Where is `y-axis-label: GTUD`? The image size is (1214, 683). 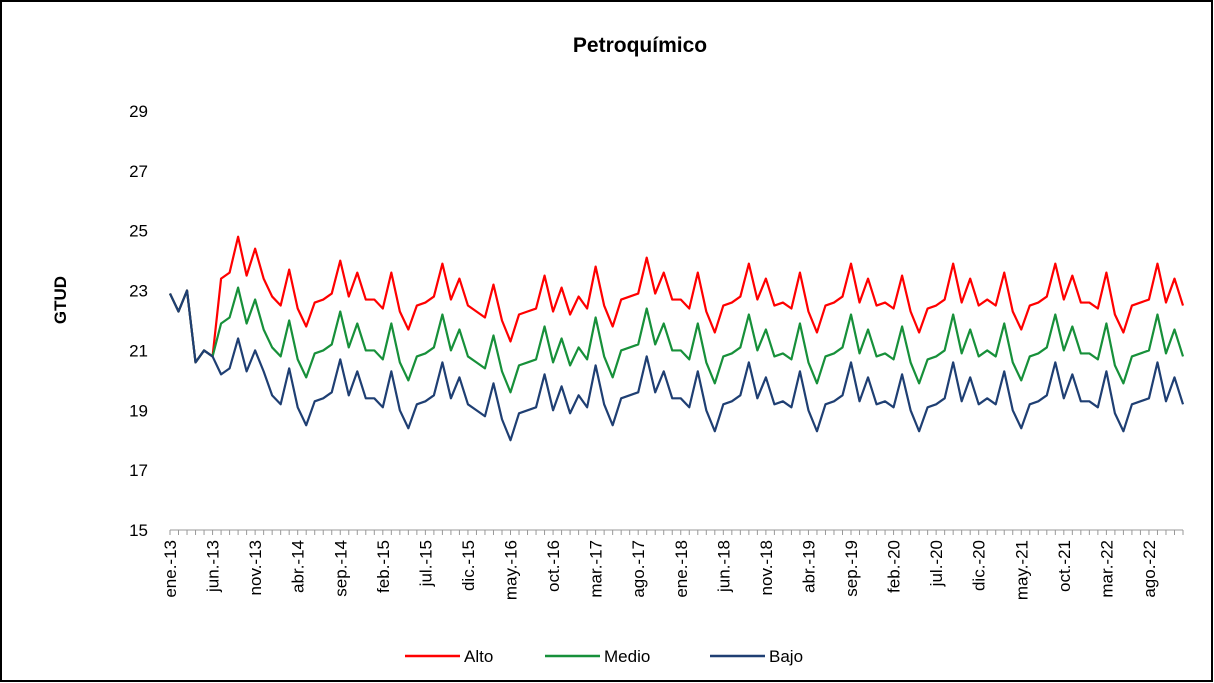
y-axis-label: GTUD is located at coordinates (60, 300).